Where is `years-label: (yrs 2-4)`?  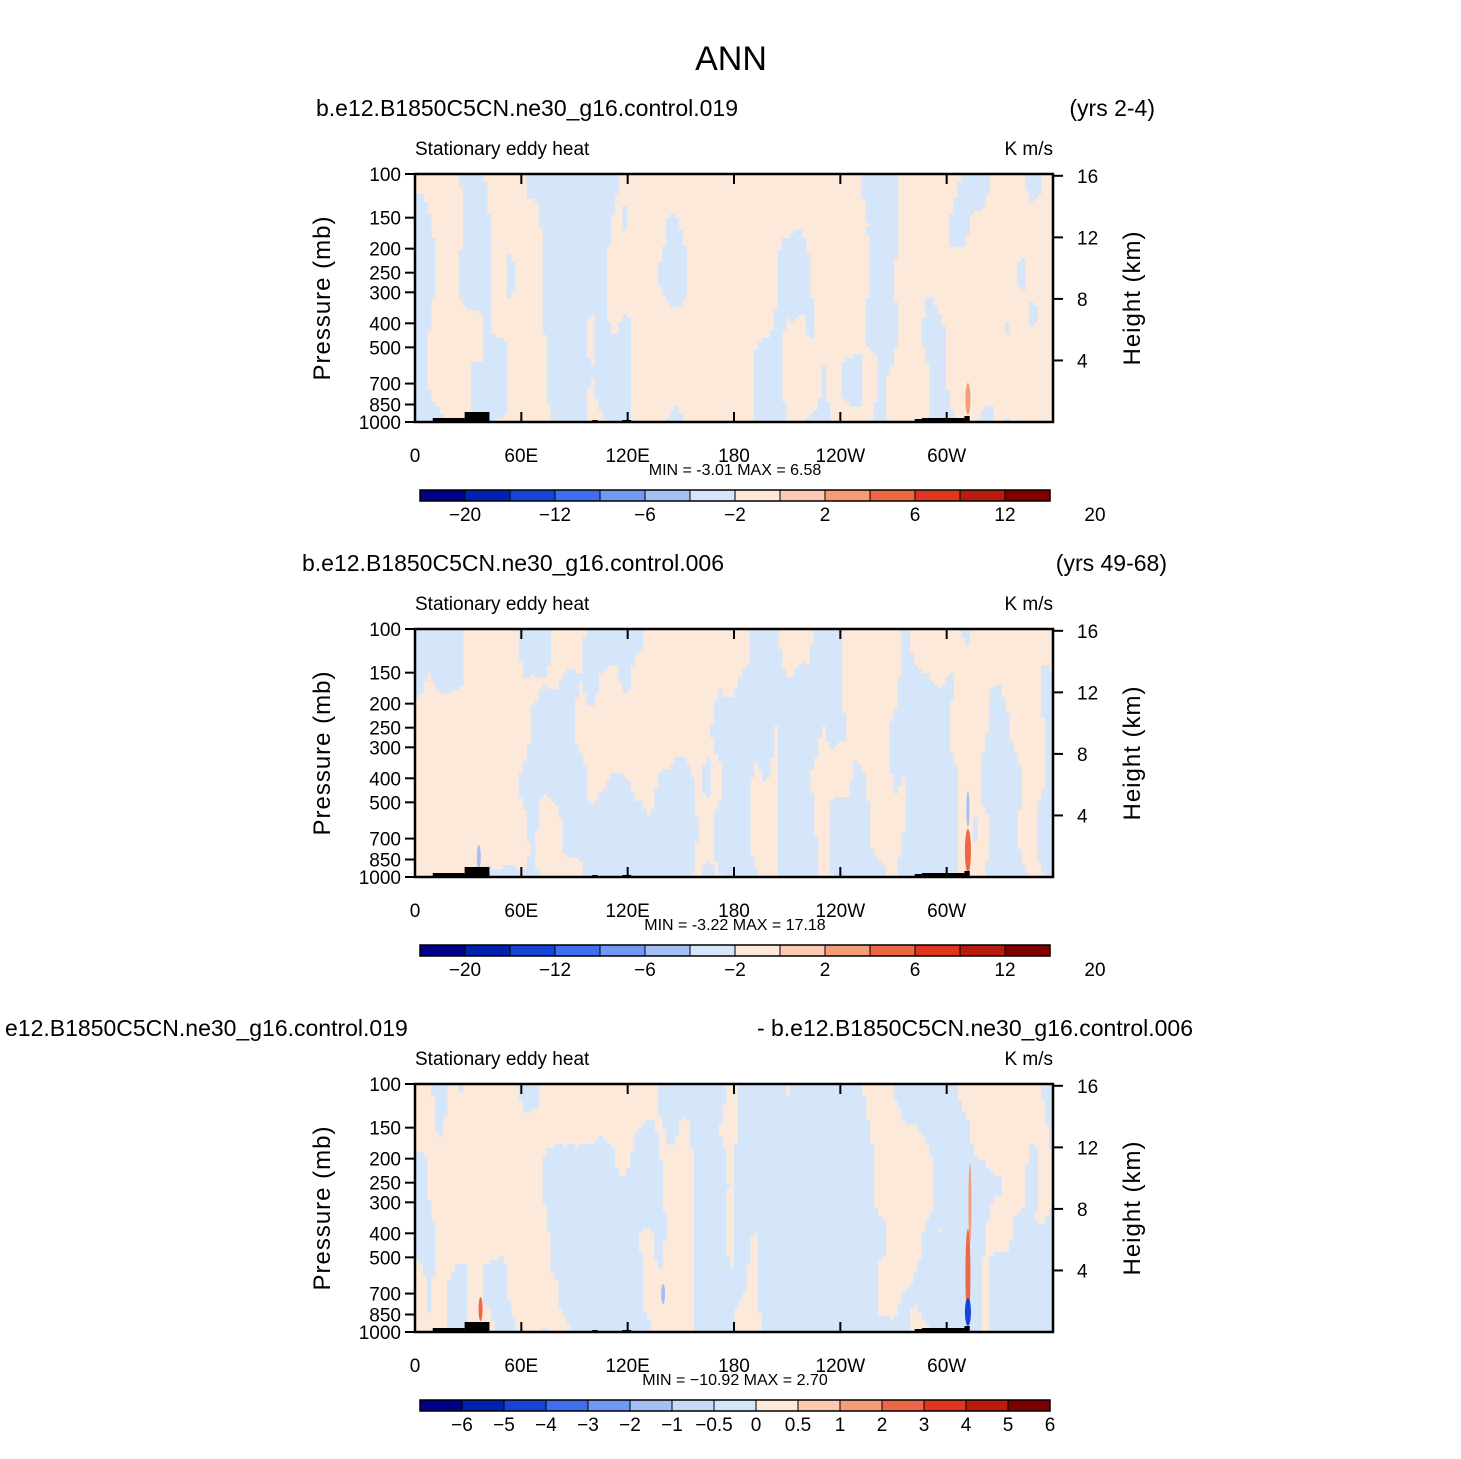
years-label: (yrs 2-4) is located at coordinates (1112, 108).